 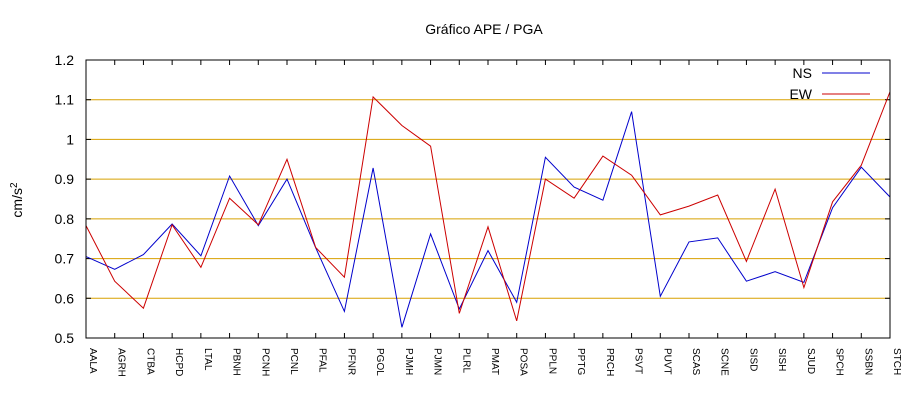 I want to click on x-tick-label: PPTG, so click(x=580, y=361).